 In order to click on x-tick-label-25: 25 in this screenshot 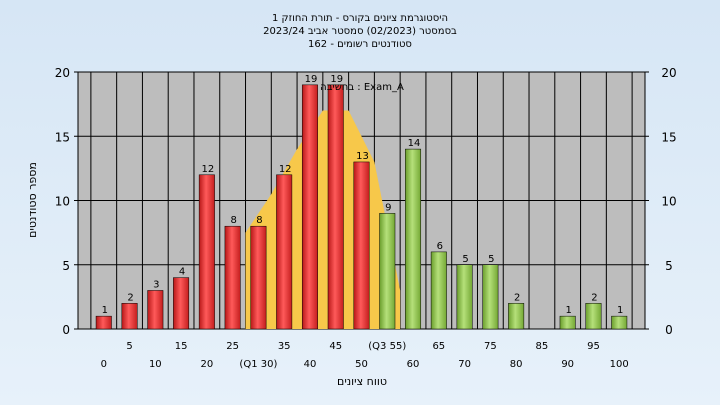, I will do `click(232, 346)`.